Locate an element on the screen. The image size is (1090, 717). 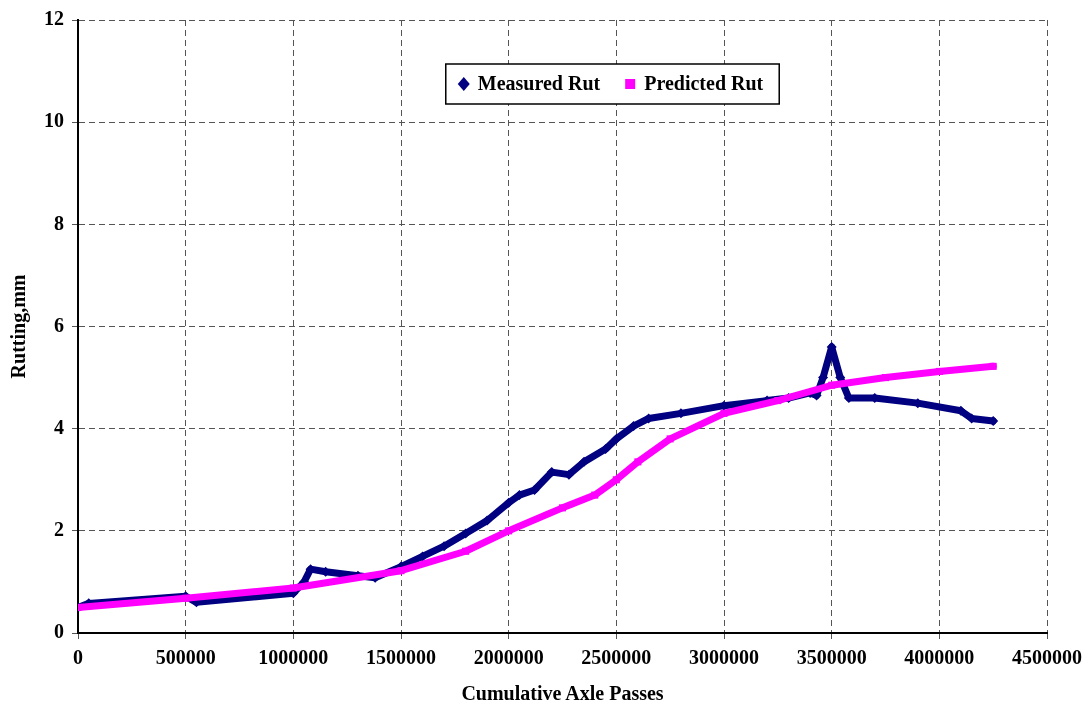
y-axis-title: Rutting,mm is located at coordinates (19, 326).